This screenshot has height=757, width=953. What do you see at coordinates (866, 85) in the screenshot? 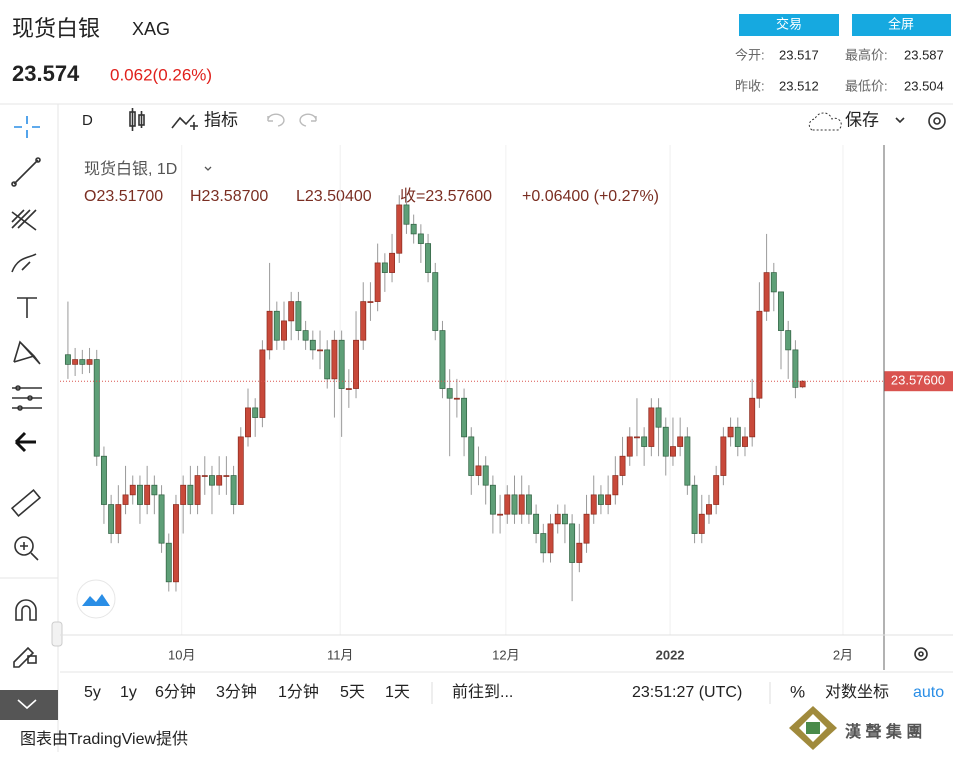
I see `stat-label: 最低价:` at bounding box center [866, 85].